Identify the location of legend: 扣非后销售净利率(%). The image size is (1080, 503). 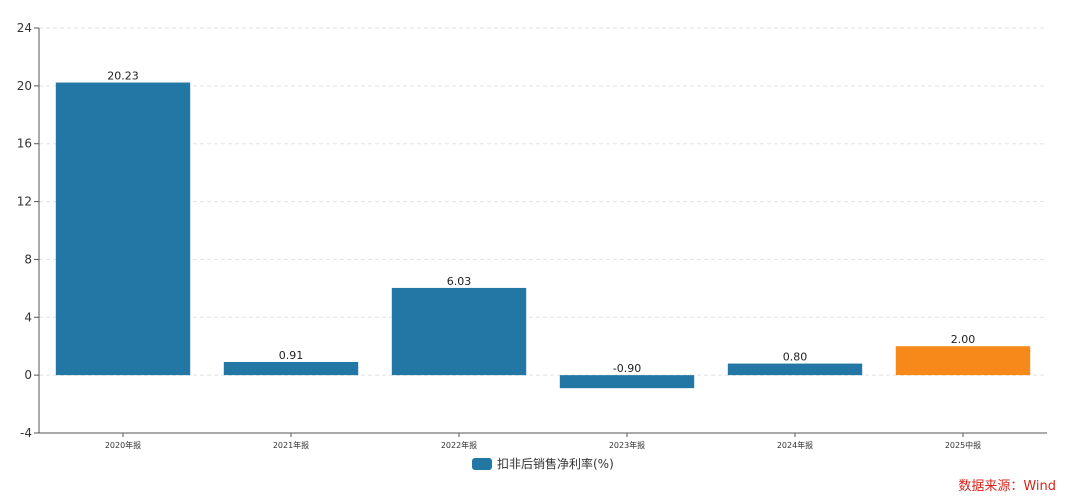
(543, 463).